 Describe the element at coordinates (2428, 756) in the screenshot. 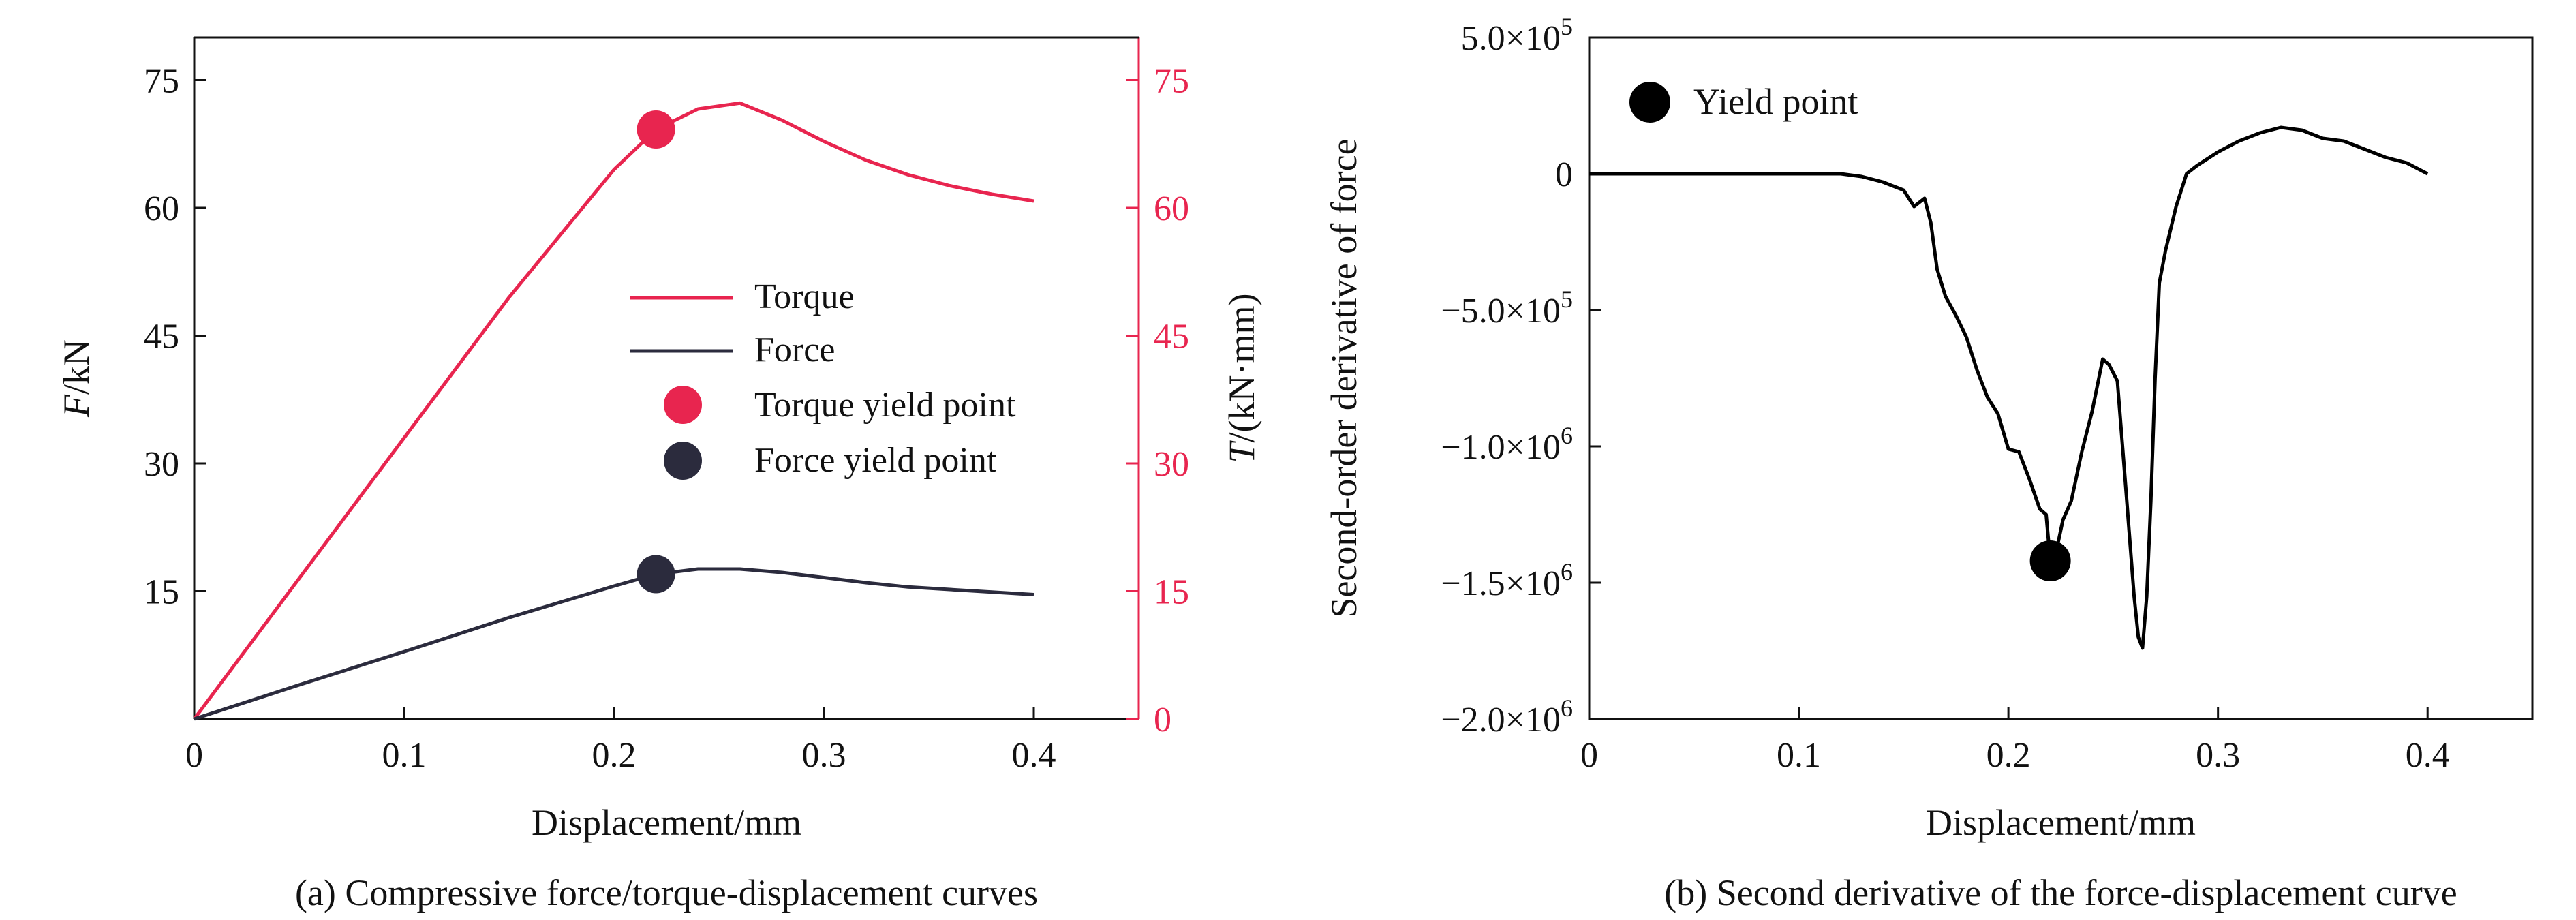

I see `b-x-tick-label: 0.4` at that location.